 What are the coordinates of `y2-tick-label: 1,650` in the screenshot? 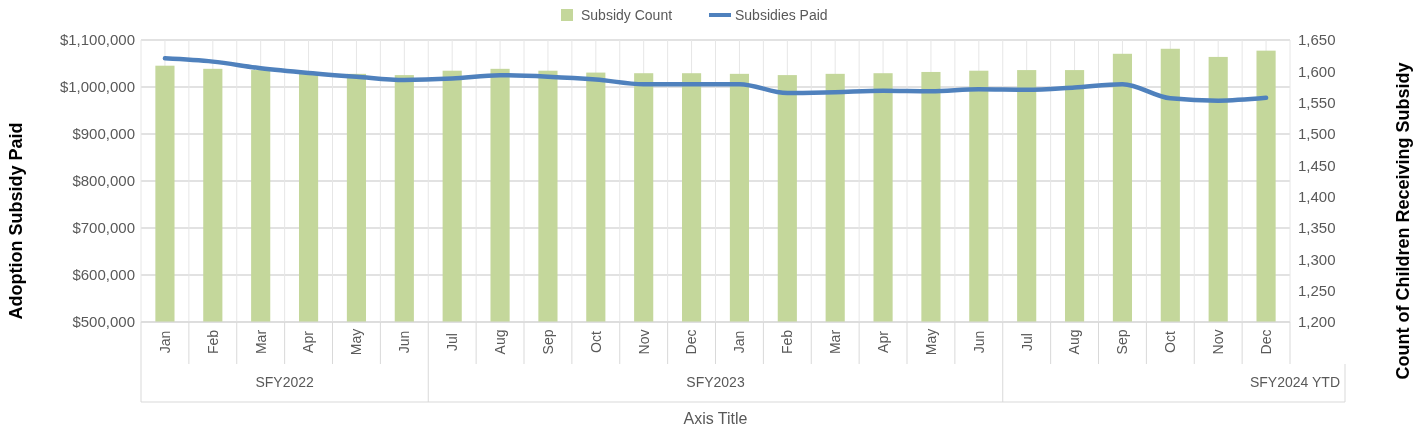 It's located at (1317, 40).